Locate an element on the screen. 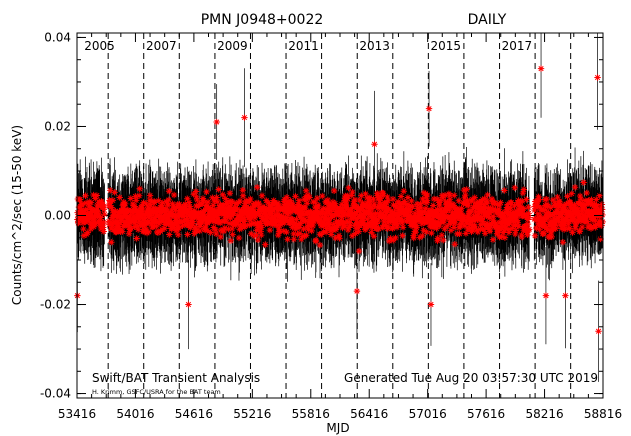  chart-title: PMN J0948+0022 is located at coordinates (262, 20).